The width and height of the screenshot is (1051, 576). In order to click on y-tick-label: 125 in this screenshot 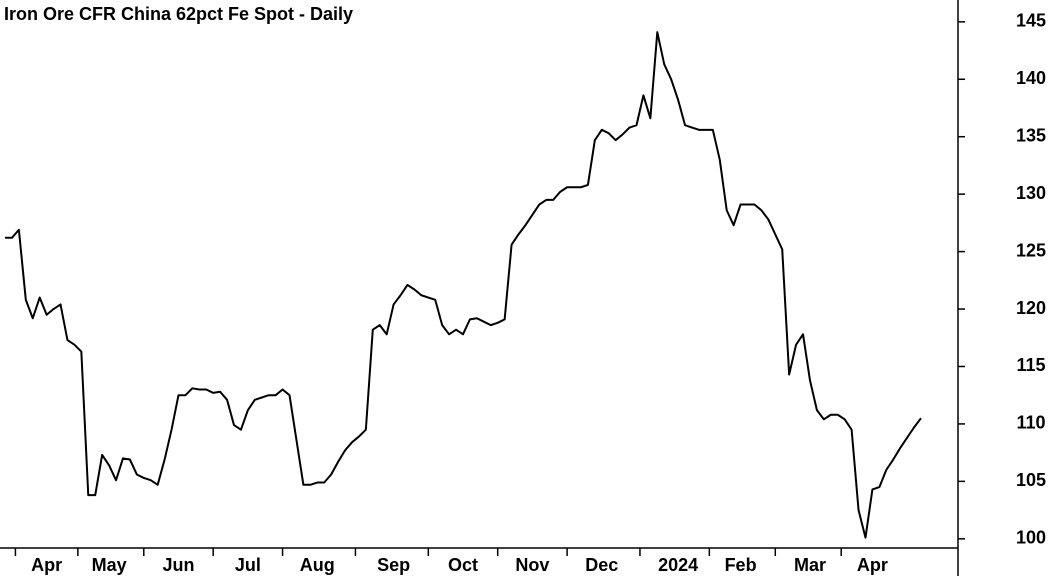, I will do `click(1031, 250)`.